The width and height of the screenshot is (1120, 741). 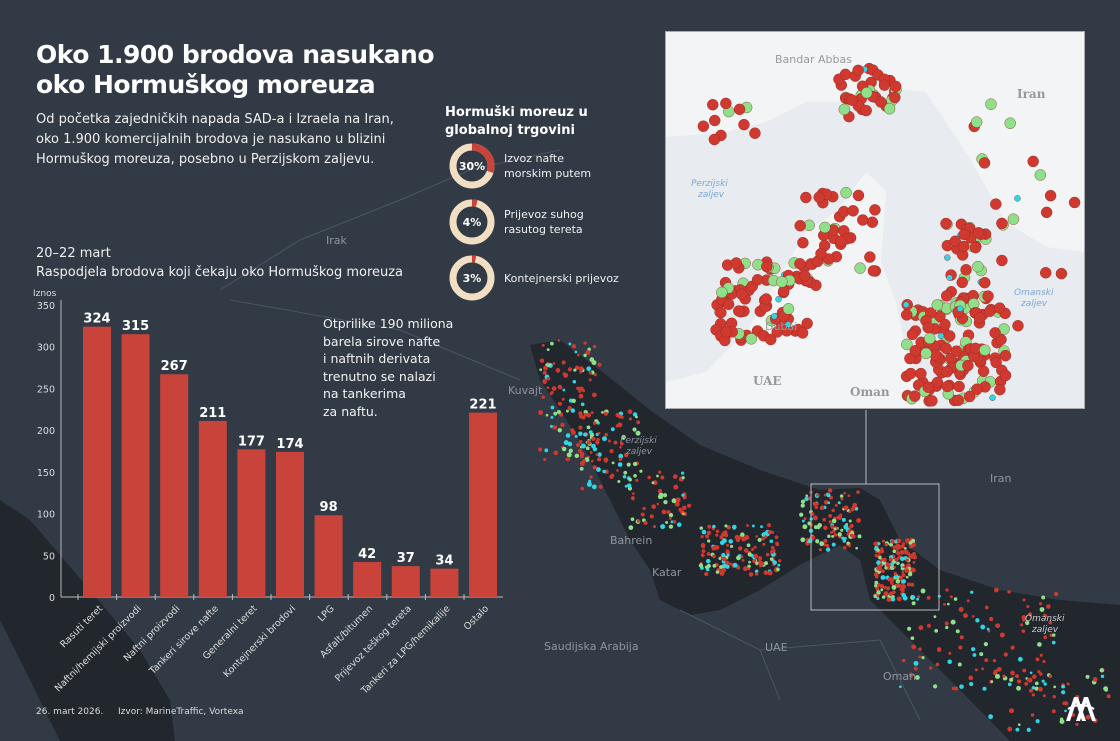 I want to click on y-tick-label: 300, so click(x=46, y=348).